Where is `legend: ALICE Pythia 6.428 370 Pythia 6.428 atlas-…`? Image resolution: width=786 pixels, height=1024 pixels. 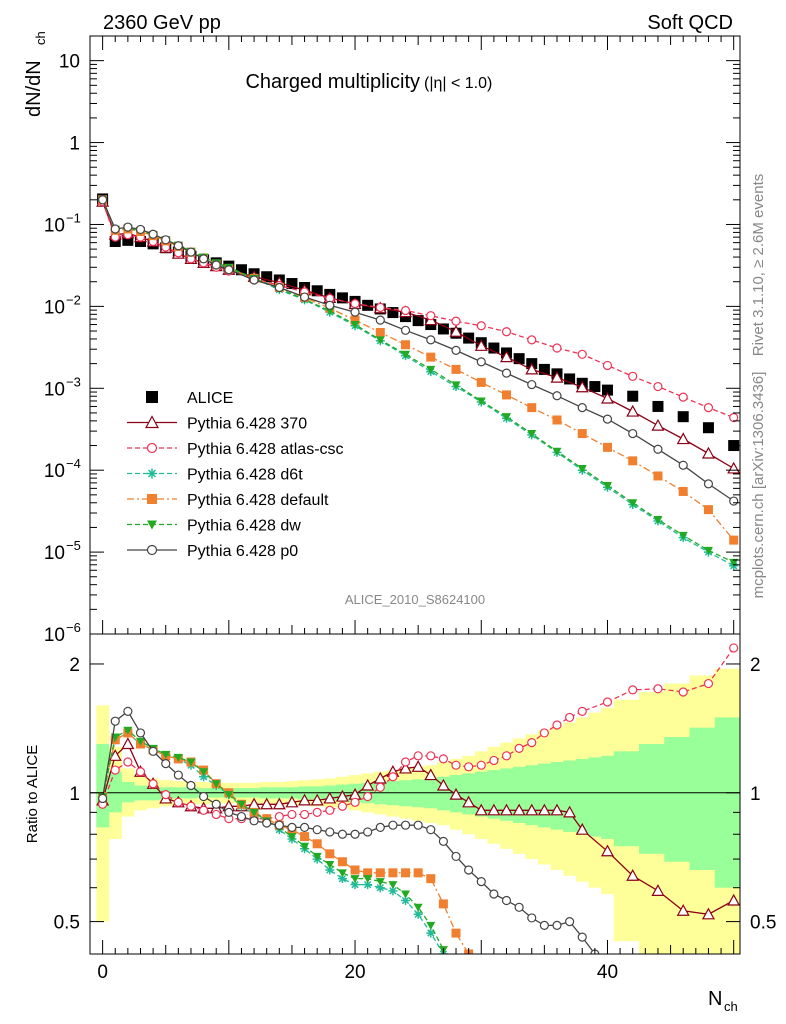 legend: ALICE Pythia 6.428 370 Pythia 6.428 atlas-… is located at coordinates (235, 475).